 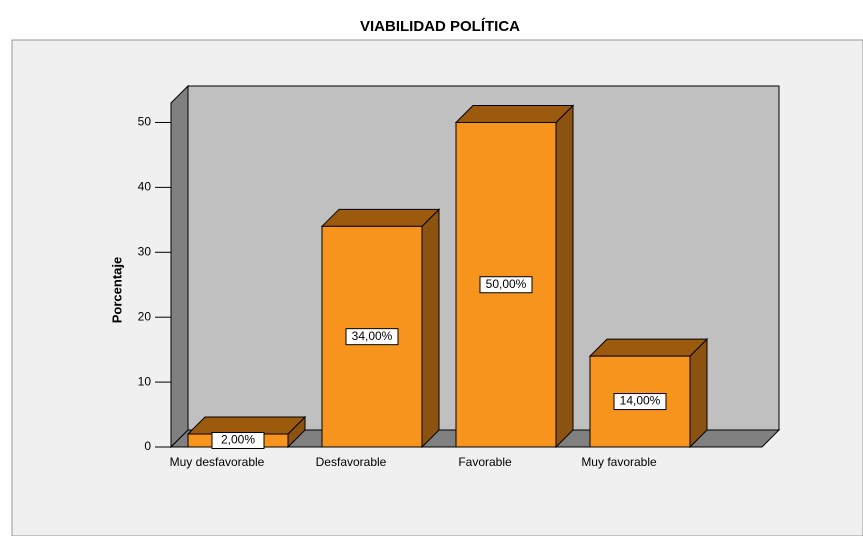 What do you see at coordinates (217, 462) in the screenshot?
I see `x-tick-label: Muy desfavorable` at bounding box center [217, 462].